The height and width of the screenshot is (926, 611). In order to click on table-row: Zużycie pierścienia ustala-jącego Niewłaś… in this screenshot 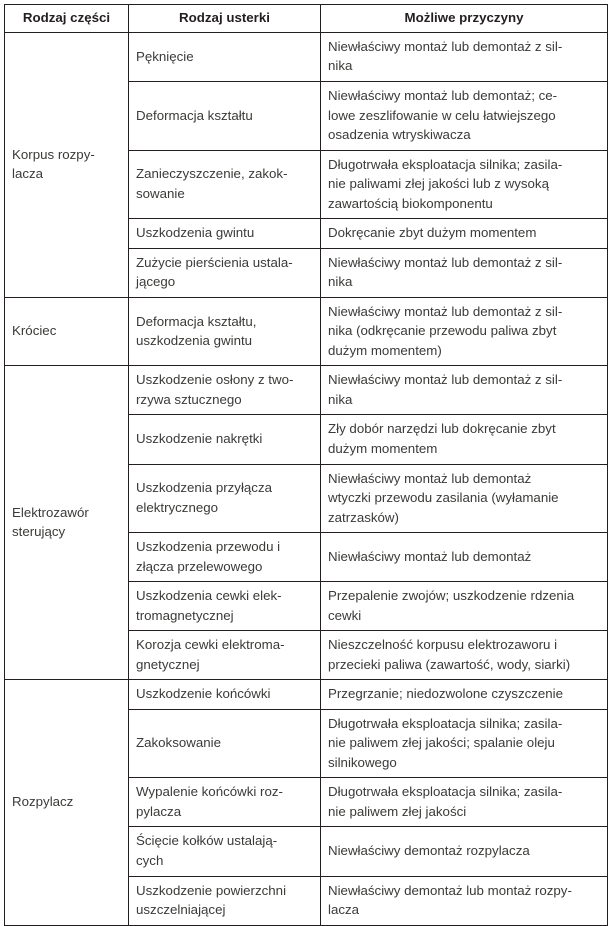, I will do `click(306, 272)`.